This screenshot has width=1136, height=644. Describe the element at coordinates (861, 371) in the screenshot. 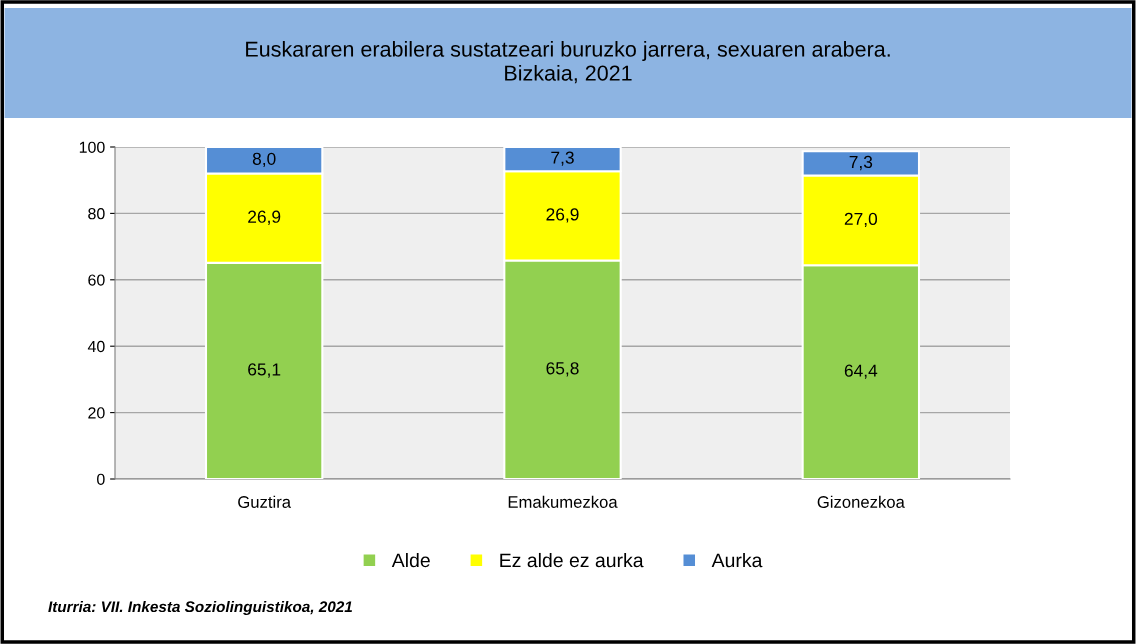

I see `data-label: 64,4` at that location.